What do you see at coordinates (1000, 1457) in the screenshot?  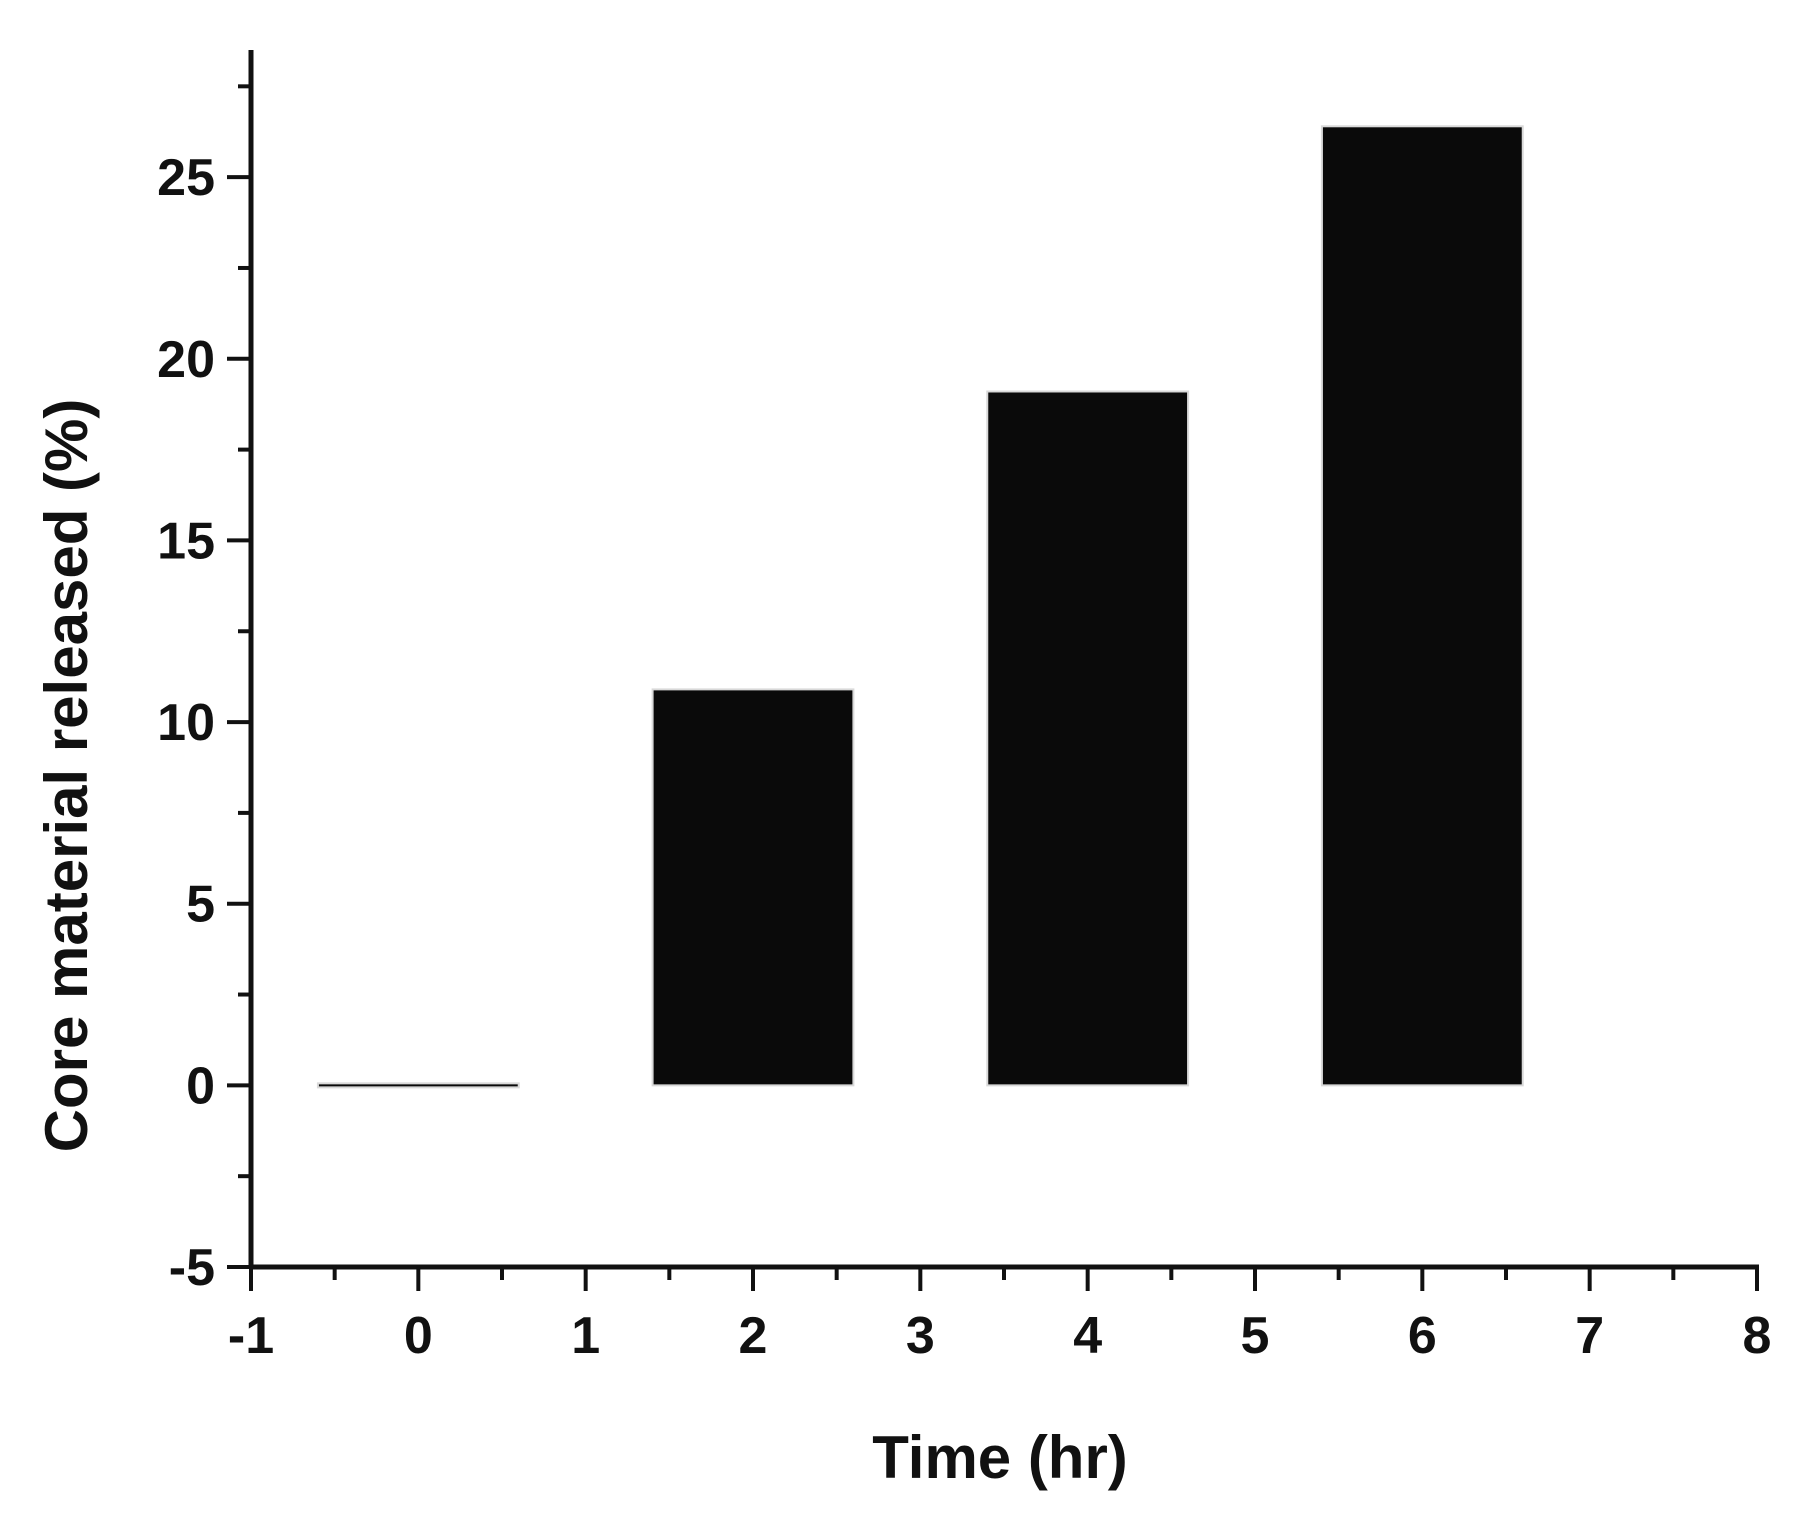 I see `x-axis-title: Time (hr)` at bounding box center [1000, 1457].